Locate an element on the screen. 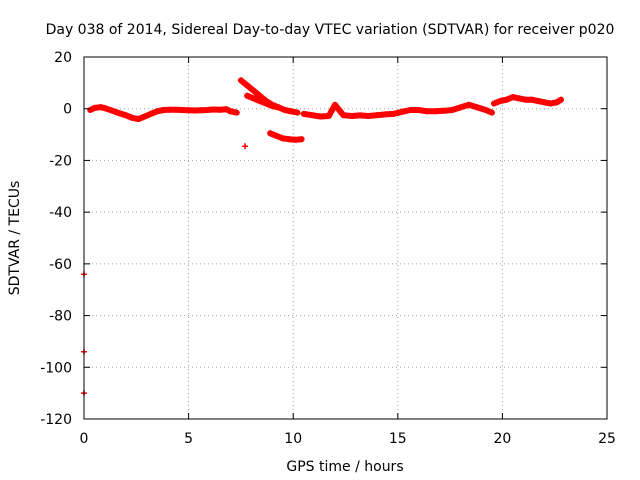  y-tick-label: -20 is located at coordinates (60, 161).